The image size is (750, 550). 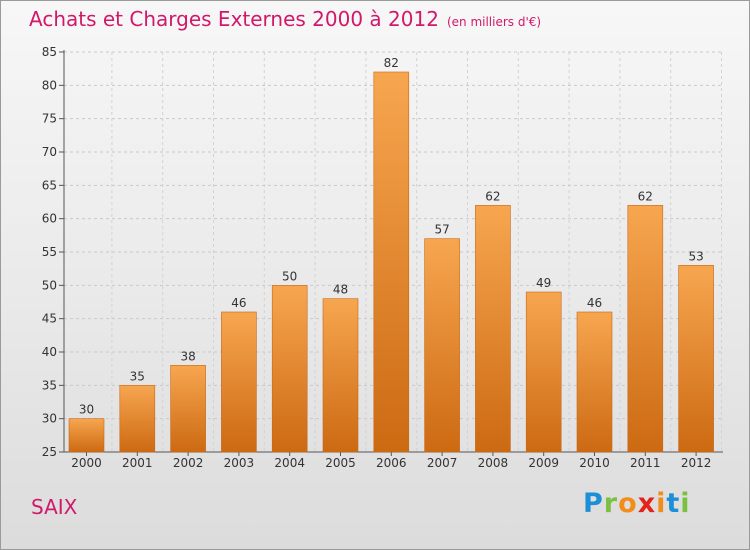 What do you see at coordinates (86, 463) in the screenshot?
I see `x-tick-label: 2000` at bounding box center [86, 463].